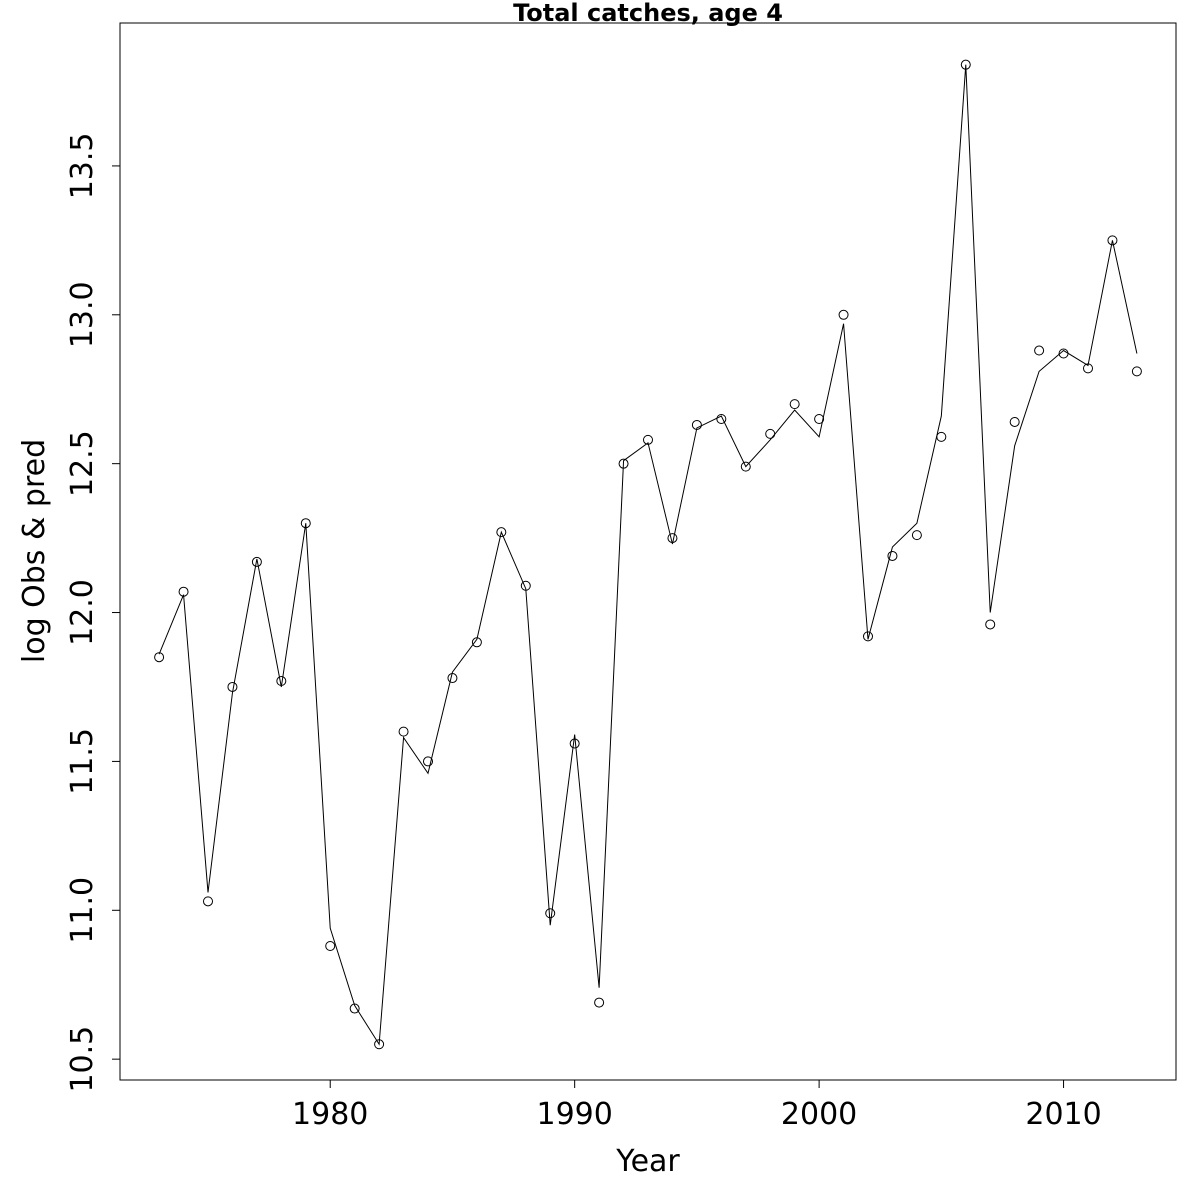 The width and height of the screenshot is (1200, 1200). What do you see at coordinates (82, 761) in the screenshot?
I see `y-tick-label: 11.5` at bounding box center [82, 761].